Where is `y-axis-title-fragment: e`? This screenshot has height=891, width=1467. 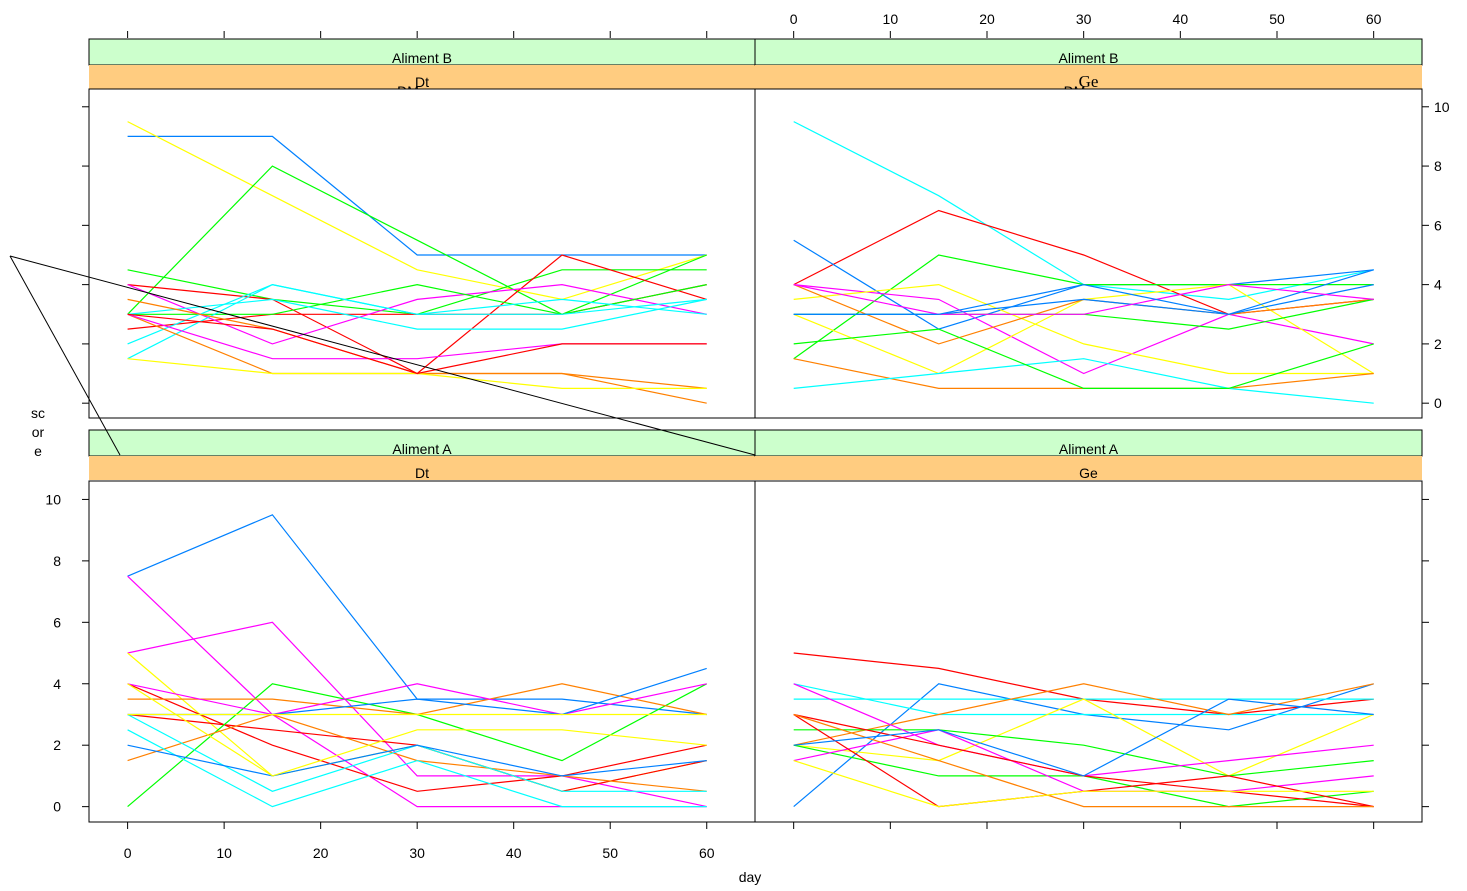 y-axis-title-fragment: e is located at coordinates (38, 451).